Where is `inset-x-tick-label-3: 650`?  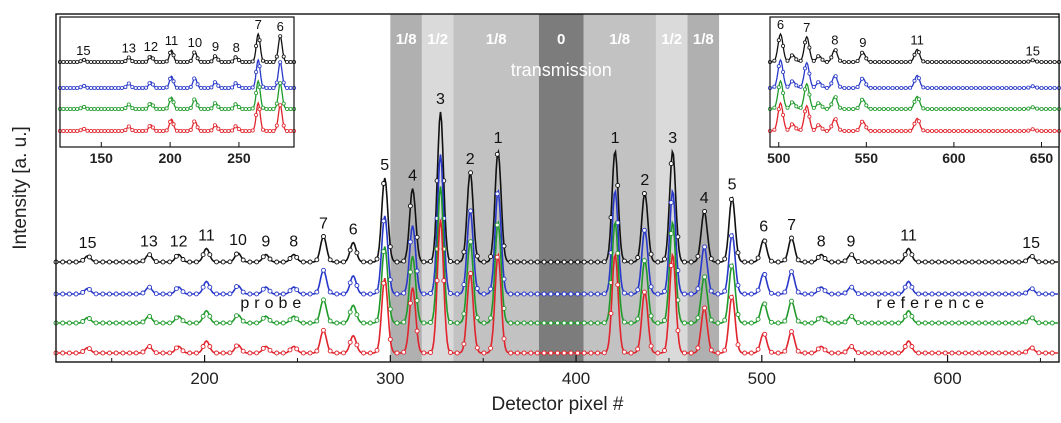 inset-x-tick-label-3: 650 is located at coordinates (1042, 158).